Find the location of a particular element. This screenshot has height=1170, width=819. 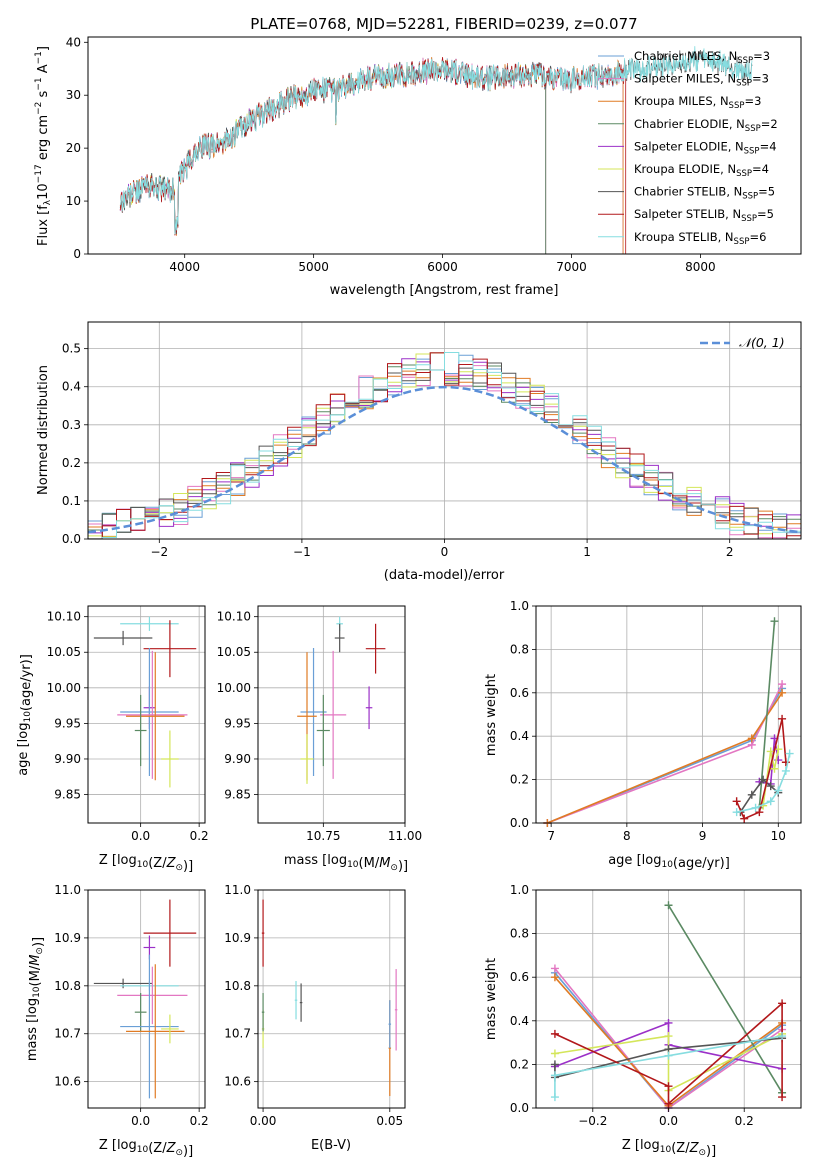

x-tick-label: 11.00 is located at coordinates (405, 836).